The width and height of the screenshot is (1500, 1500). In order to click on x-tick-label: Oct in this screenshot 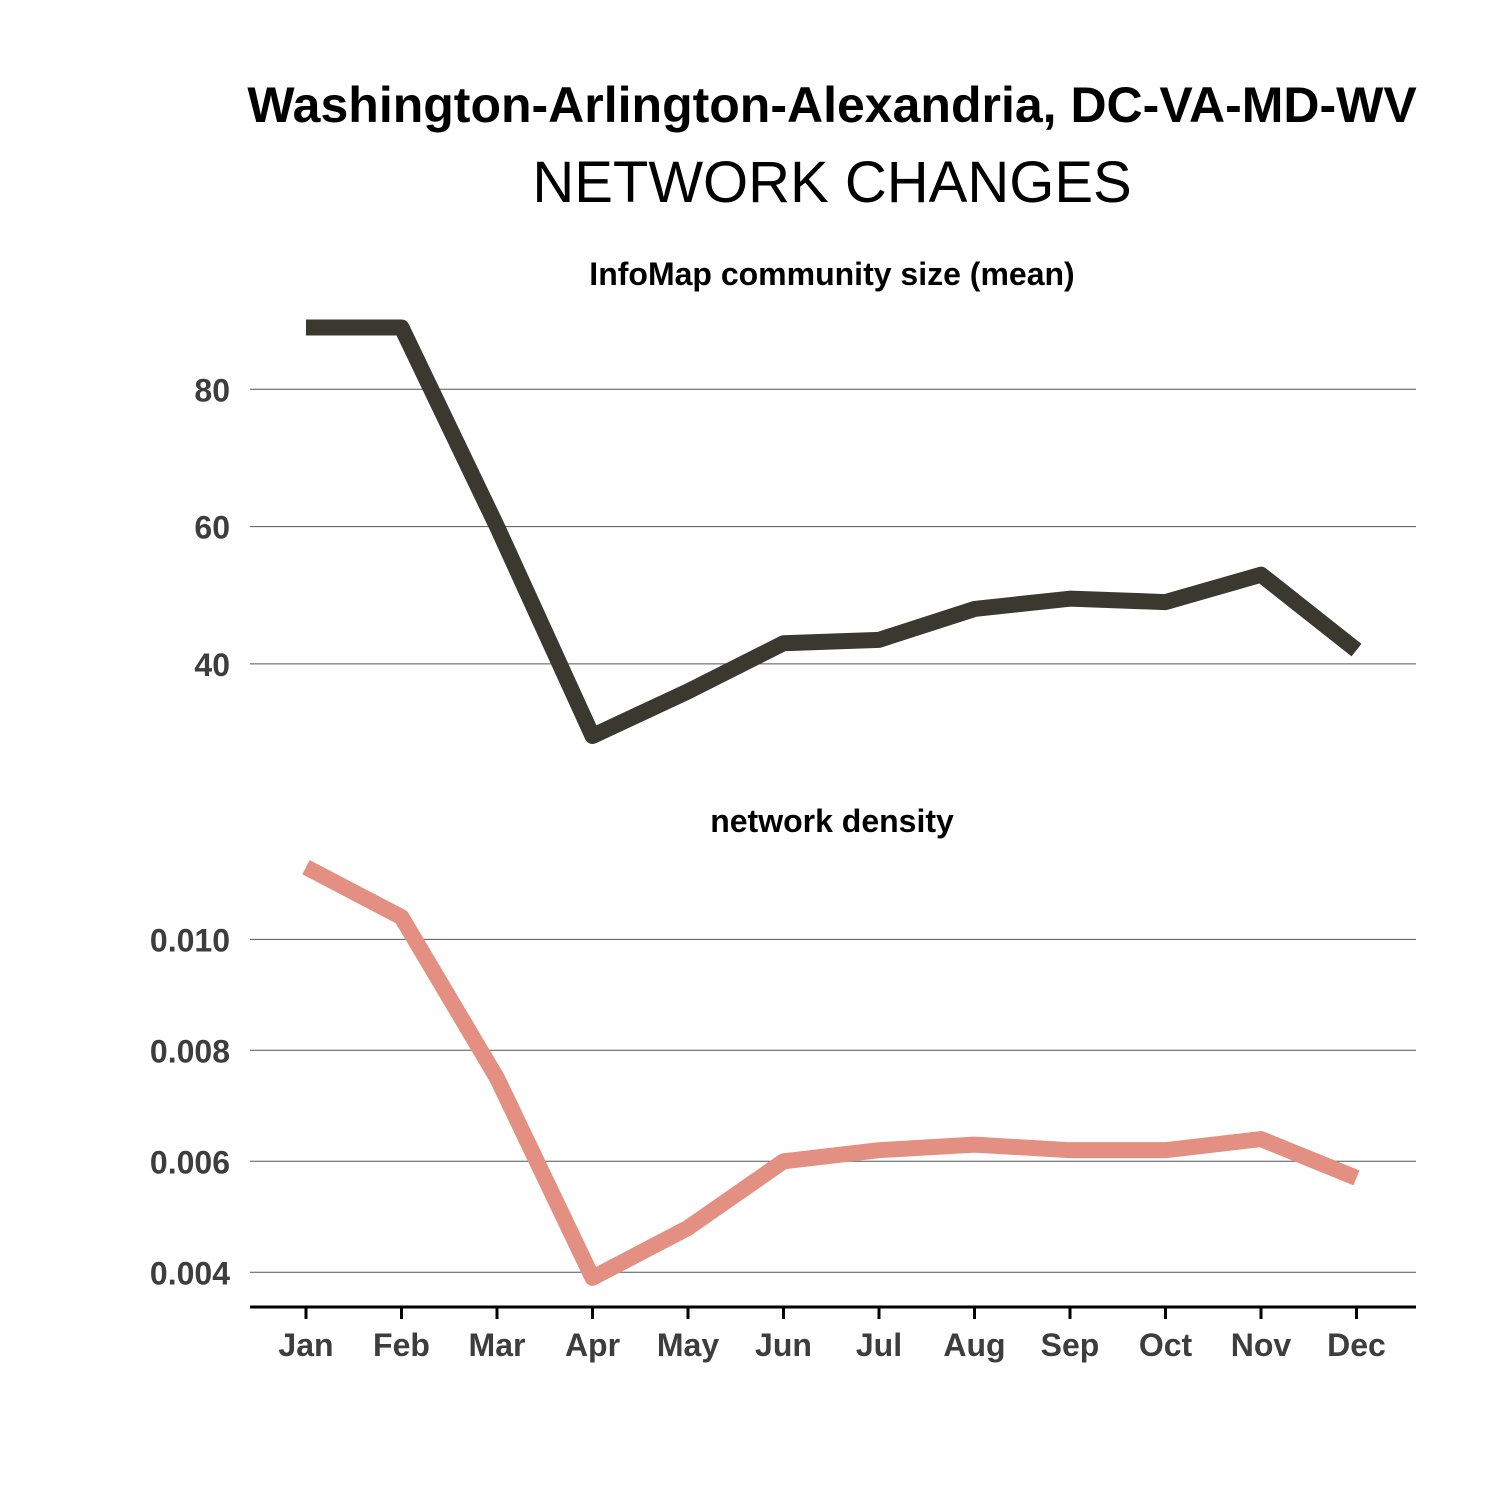, I will do `click(1166, 1345)`.